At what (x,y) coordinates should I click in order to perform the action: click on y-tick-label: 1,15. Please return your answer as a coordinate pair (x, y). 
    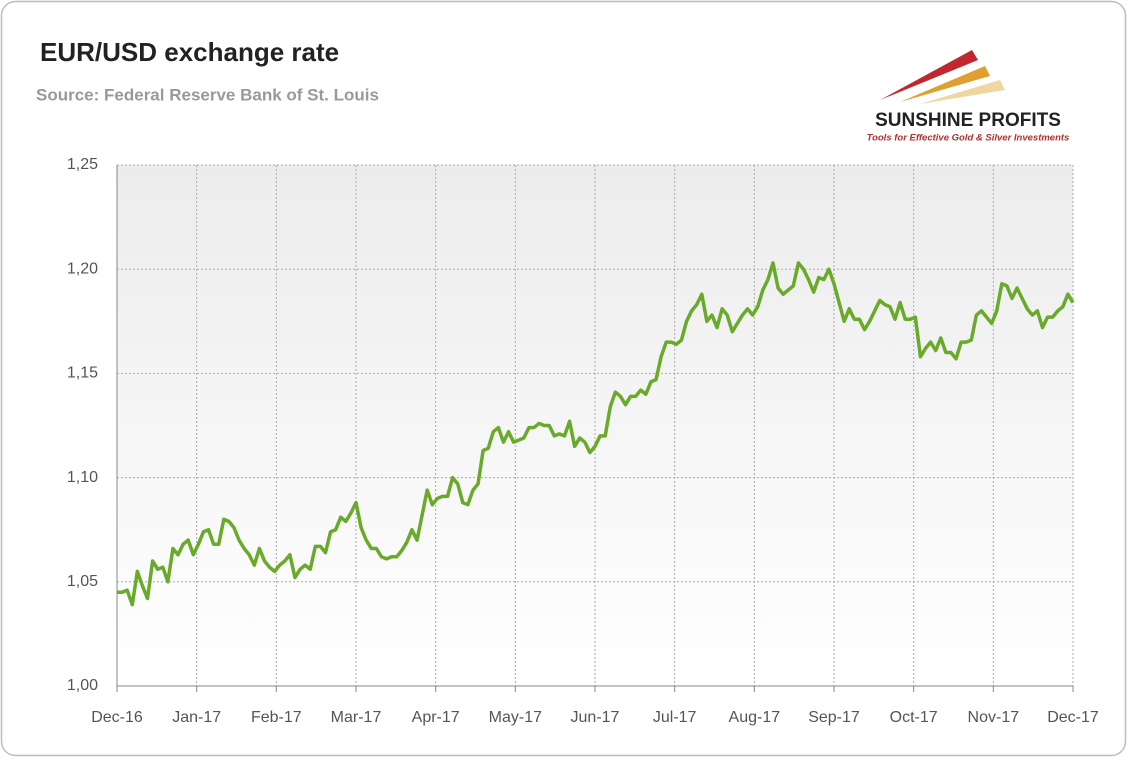
    Looking at the image, I should click on (82, 373).